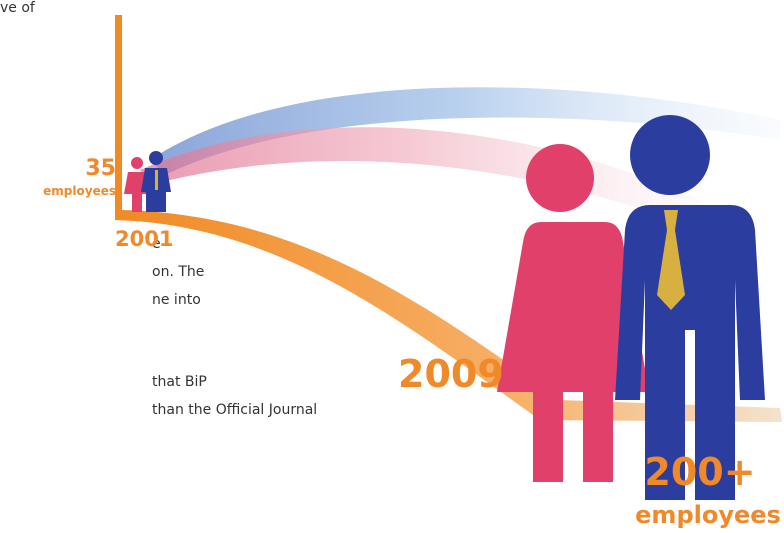  What do you see at coordinates (699, 472) in the screenshot?
I see `end-count: 200+` at bounding box center [699, 472].